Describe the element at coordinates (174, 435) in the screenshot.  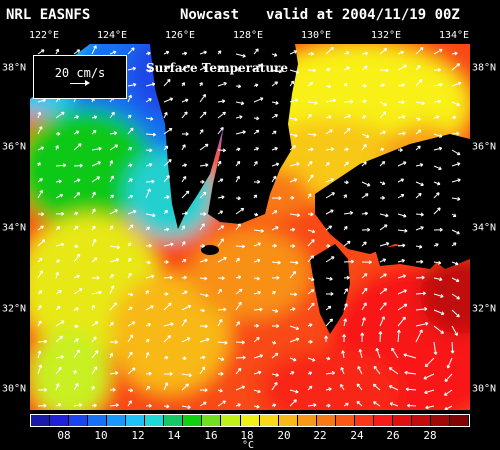
I see `colorbar-tick-label: 14` at that location.